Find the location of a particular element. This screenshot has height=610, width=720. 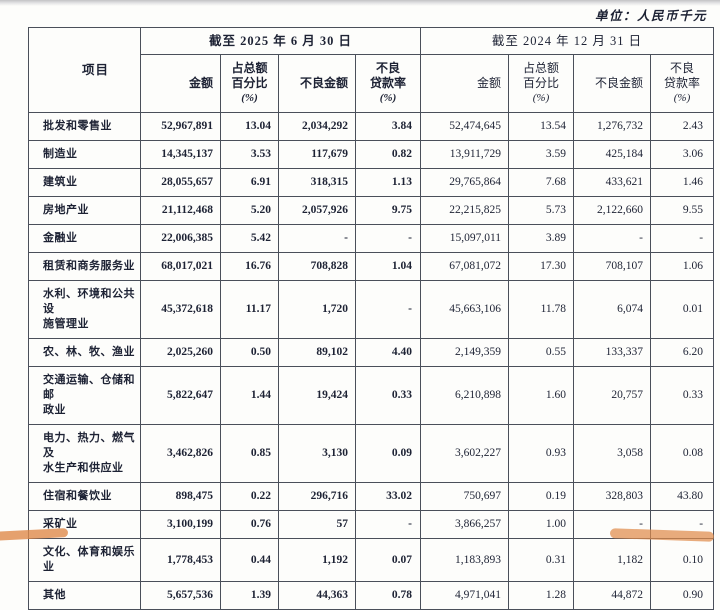

cell-2025-amt: 28,055,657 is located at coordinates (180, 182).